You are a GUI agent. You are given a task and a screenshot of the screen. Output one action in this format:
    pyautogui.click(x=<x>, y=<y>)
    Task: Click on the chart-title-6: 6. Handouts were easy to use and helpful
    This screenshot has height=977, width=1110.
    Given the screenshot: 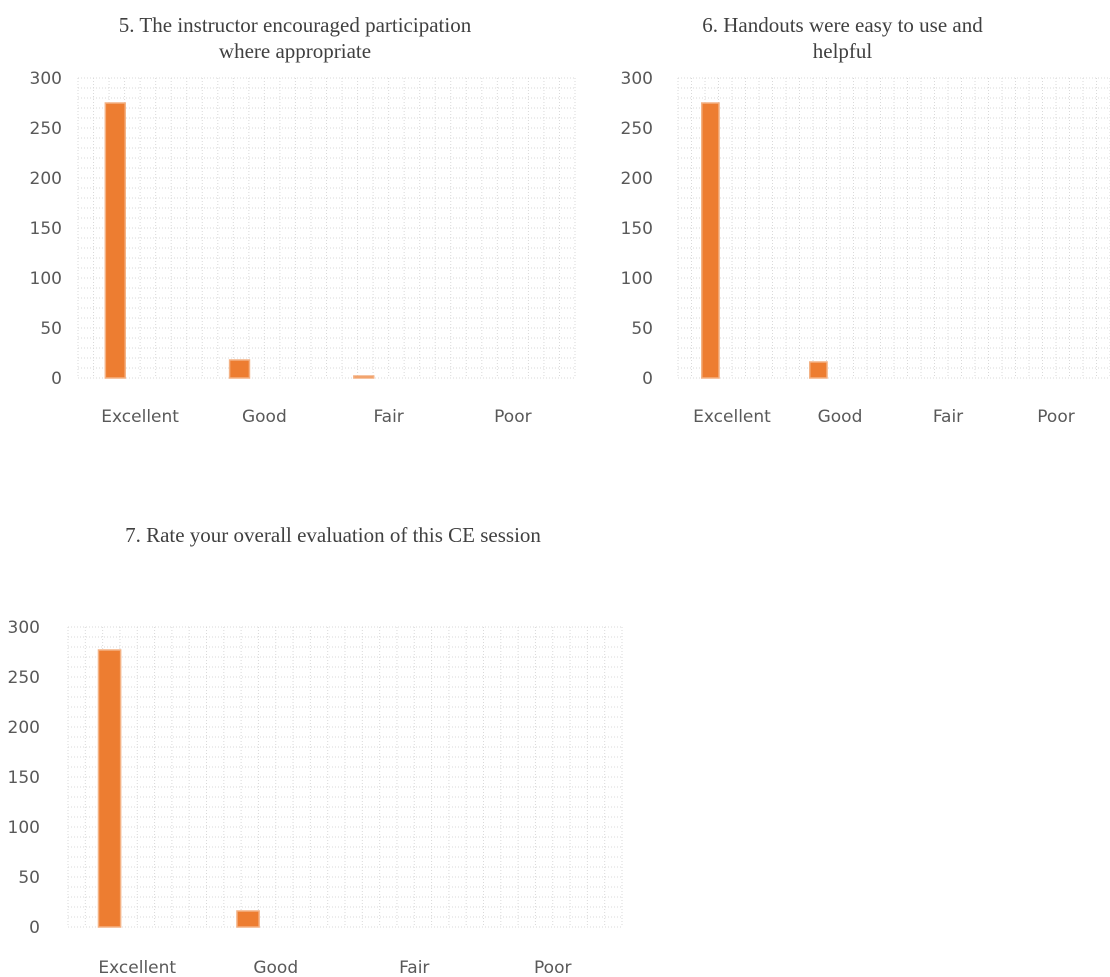 What is the action you would take?
    pyautogui.click(x=842, y=38)
    